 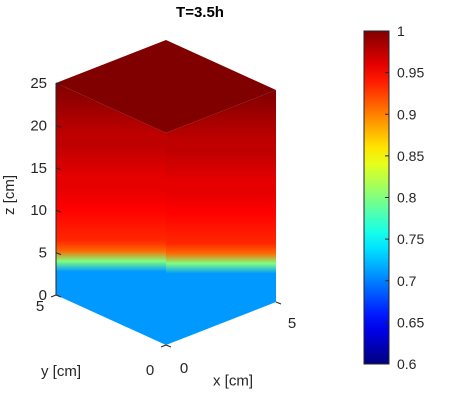 I want to click on chart-title: T=3.5h, so click(x=200, y=12).